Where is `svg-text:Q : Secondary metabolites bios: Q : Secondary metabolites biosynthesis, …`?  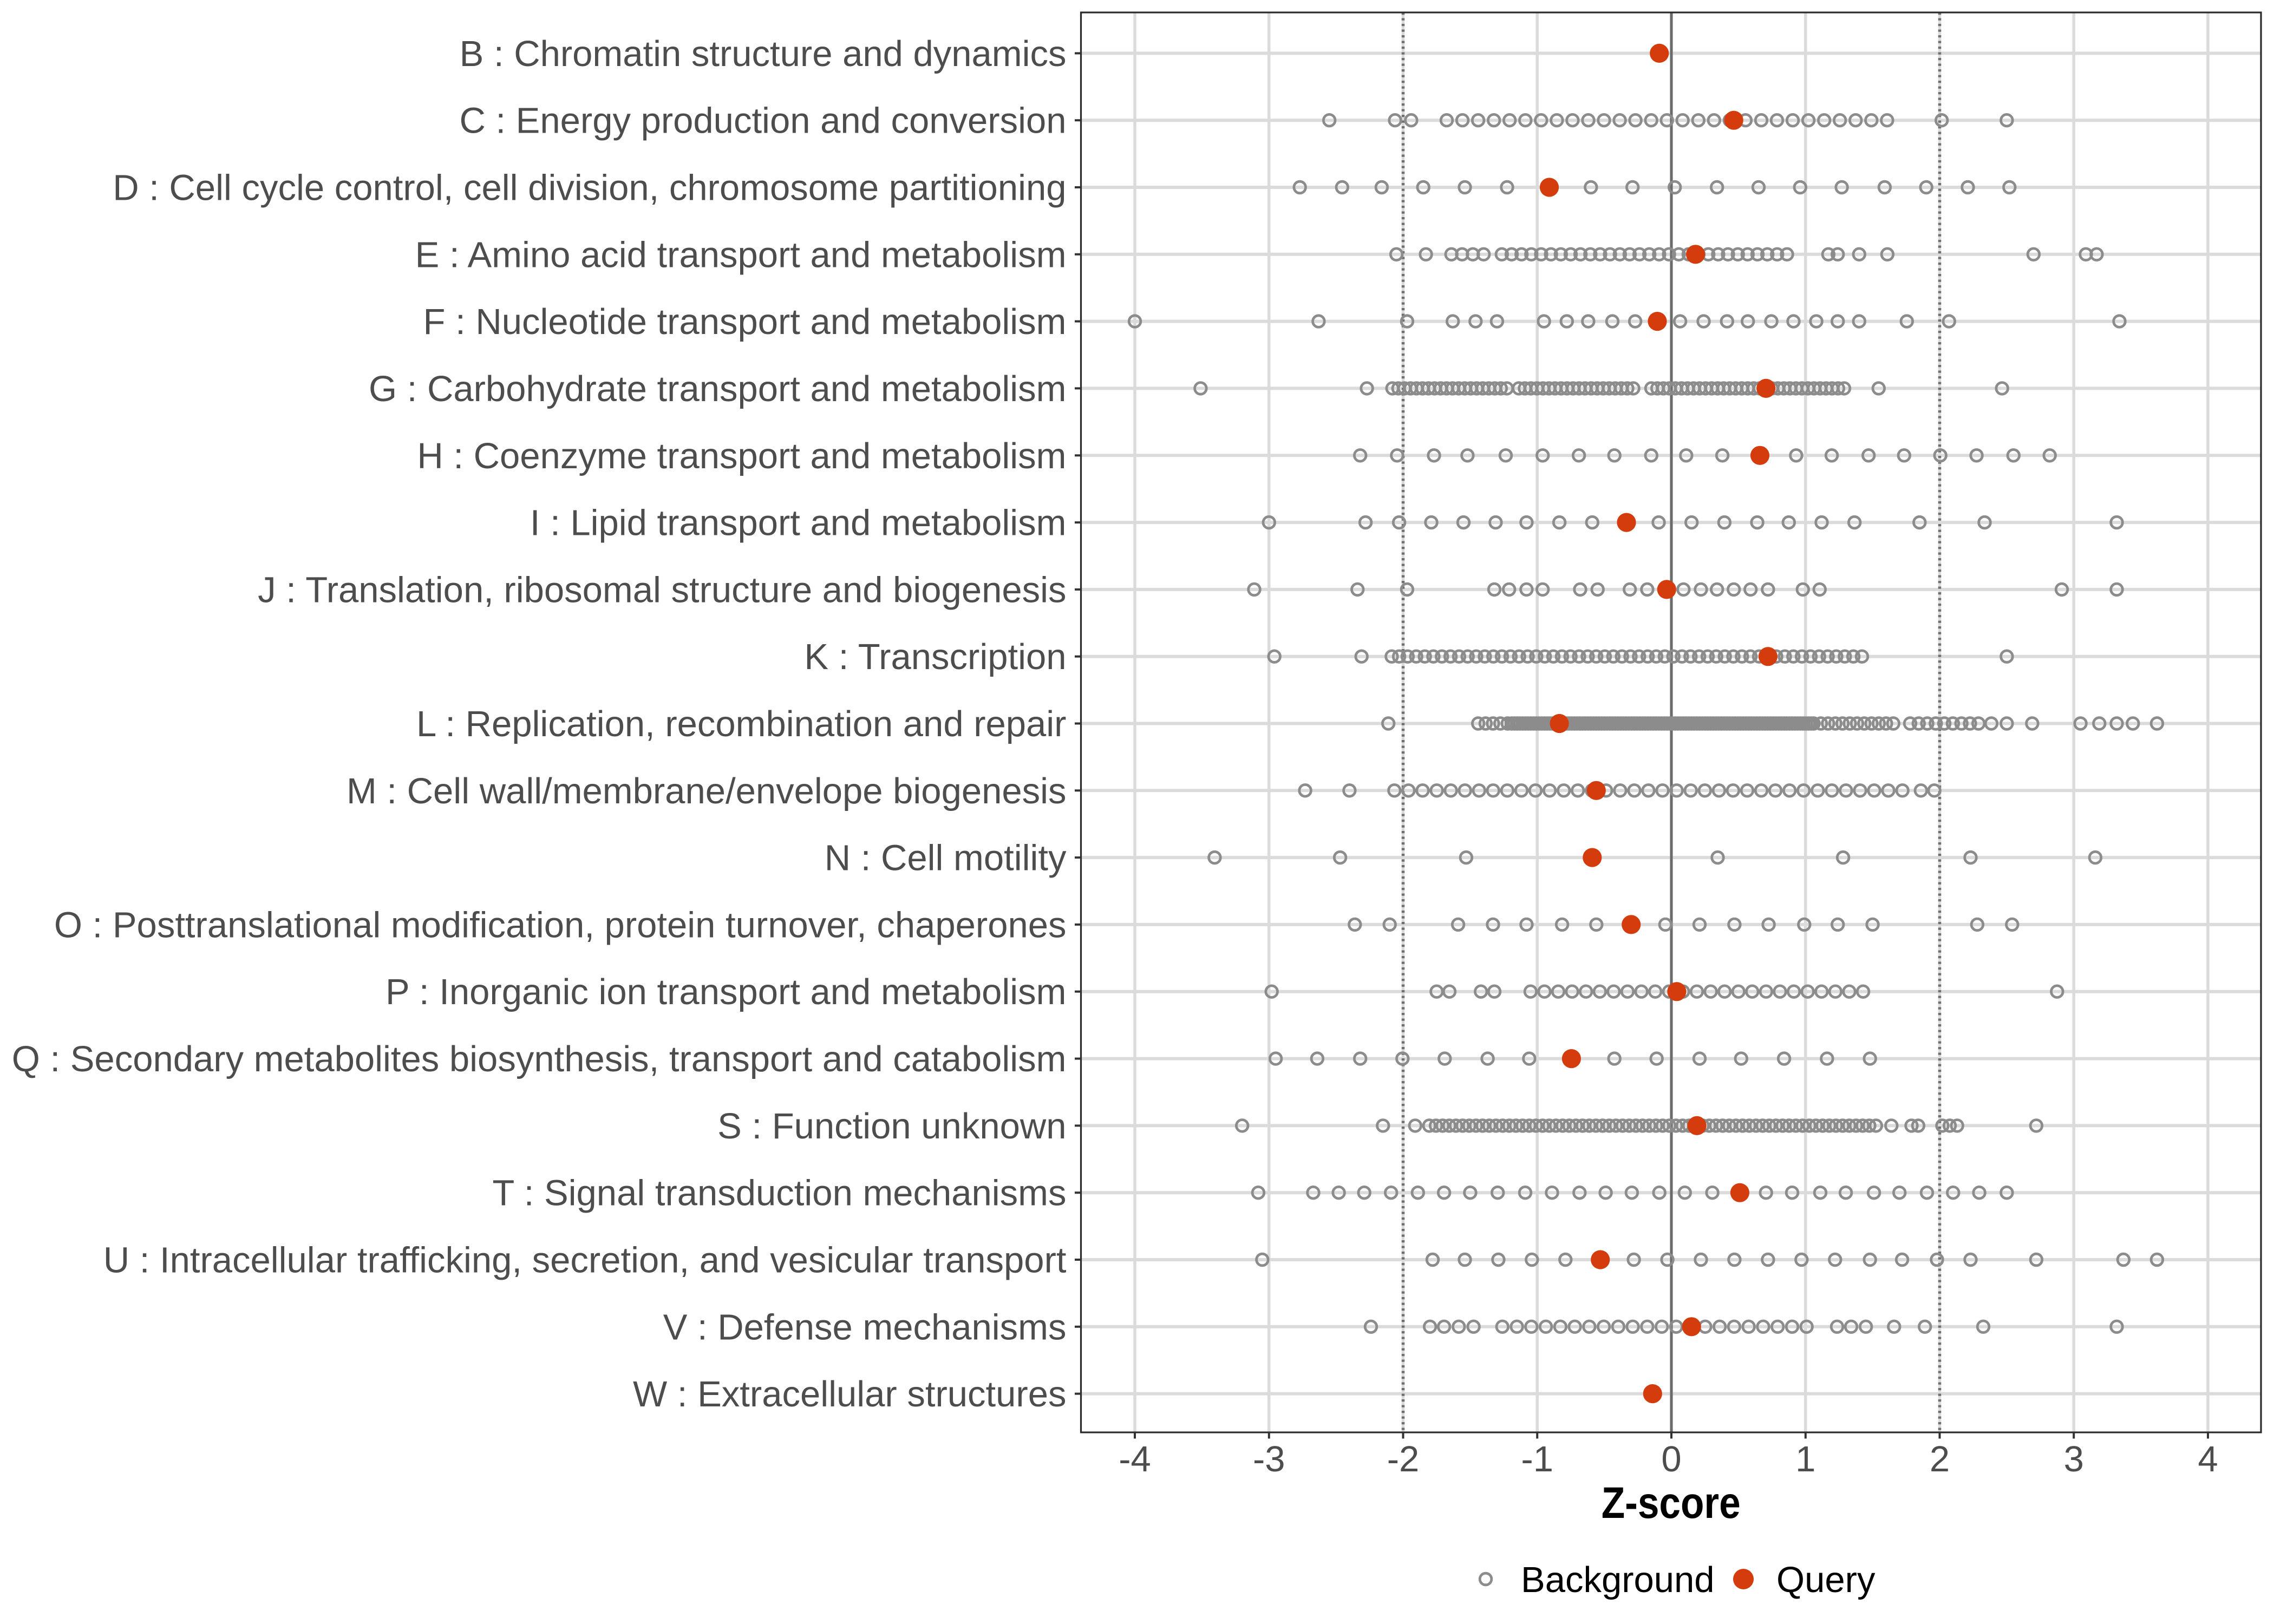
svg-text:Q : Secondary metabolites bios: Q : Secondary metabolites biosynthesis, … is located at coordinates (540, 1059).